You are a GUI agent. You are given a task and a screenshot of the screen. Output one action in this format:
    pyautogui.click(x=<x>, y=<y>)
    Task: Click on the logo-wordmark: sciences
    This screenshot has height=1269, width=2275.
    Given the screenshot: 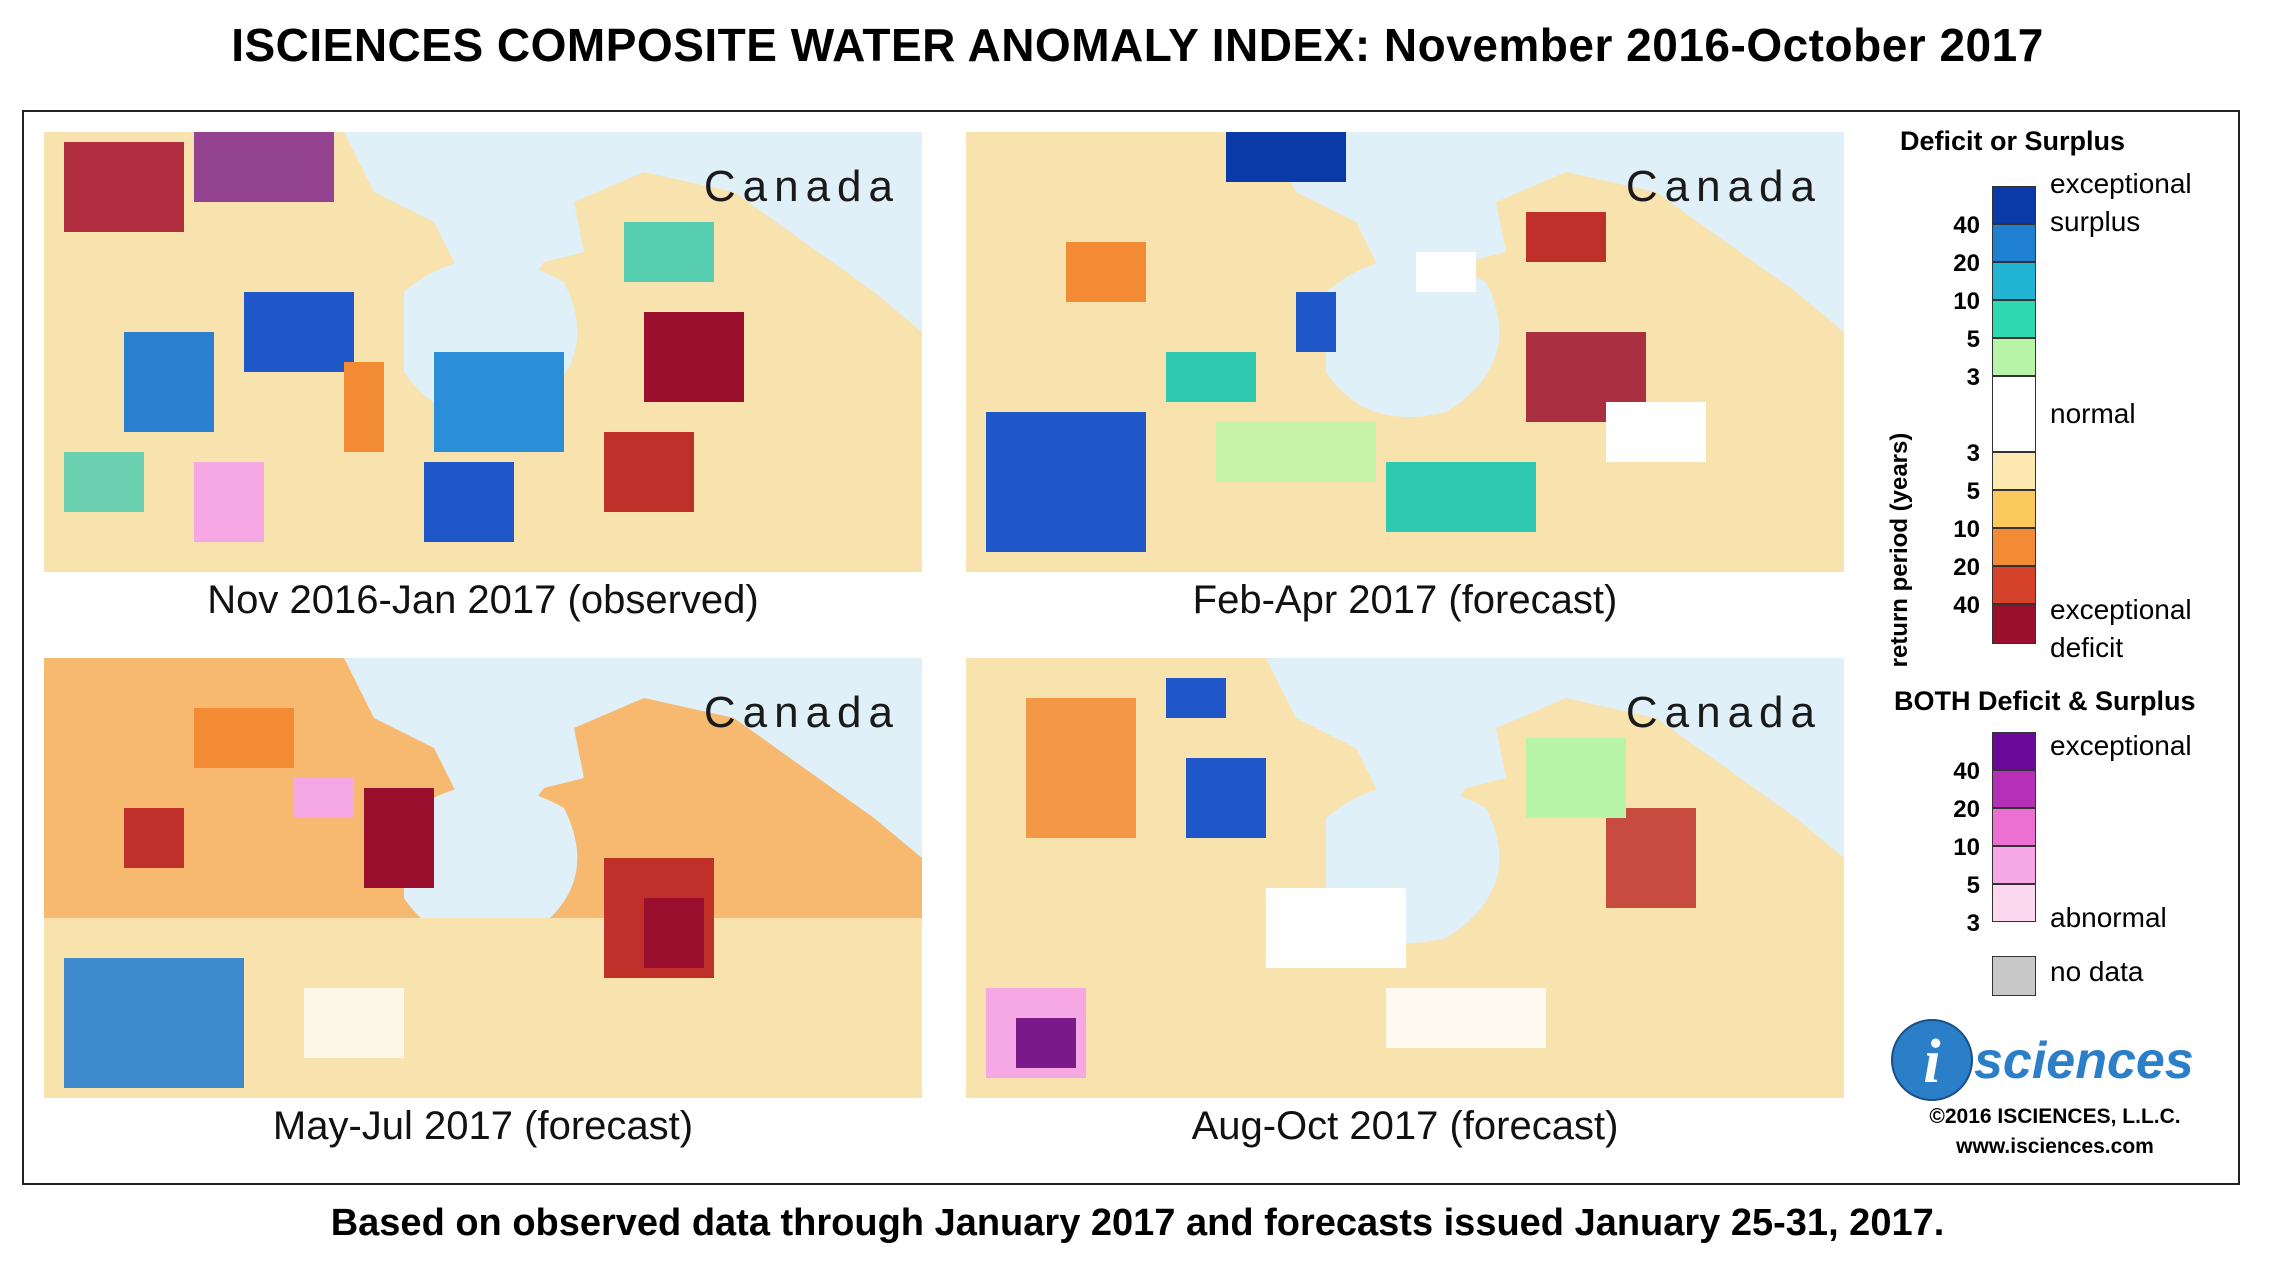 What is the action you would take?
    pyautogui.click(x=2084, y=1061)
    